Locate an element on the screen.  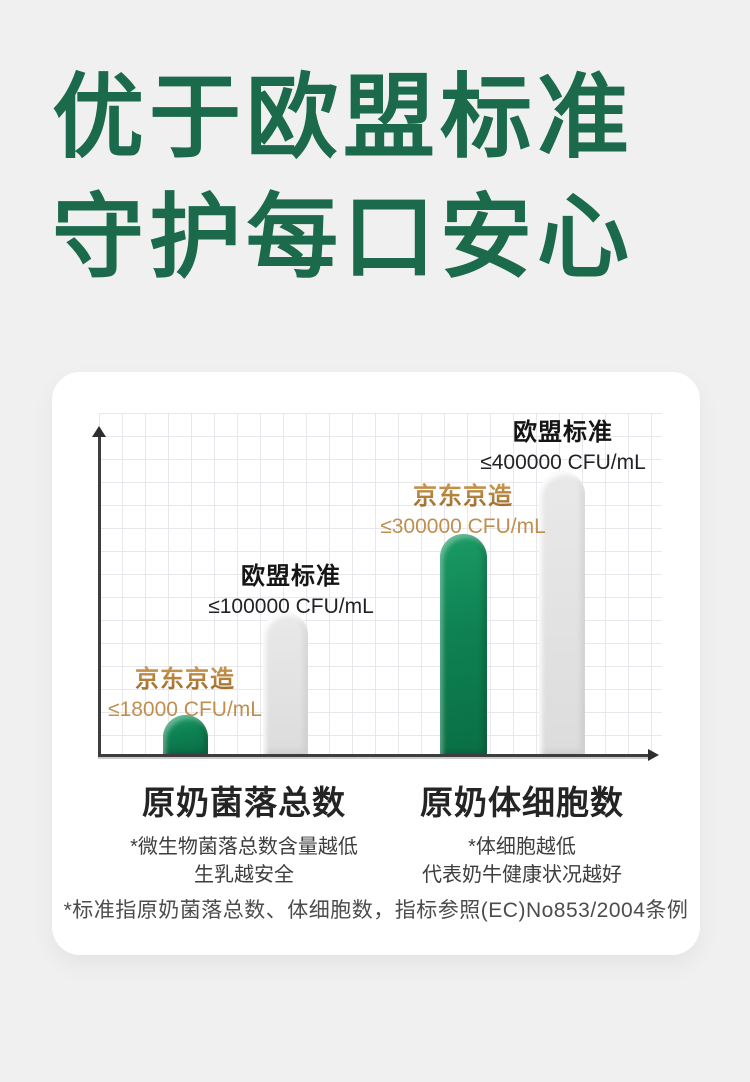
y-axis-arrow-icon is located at coordinates (99, 431).